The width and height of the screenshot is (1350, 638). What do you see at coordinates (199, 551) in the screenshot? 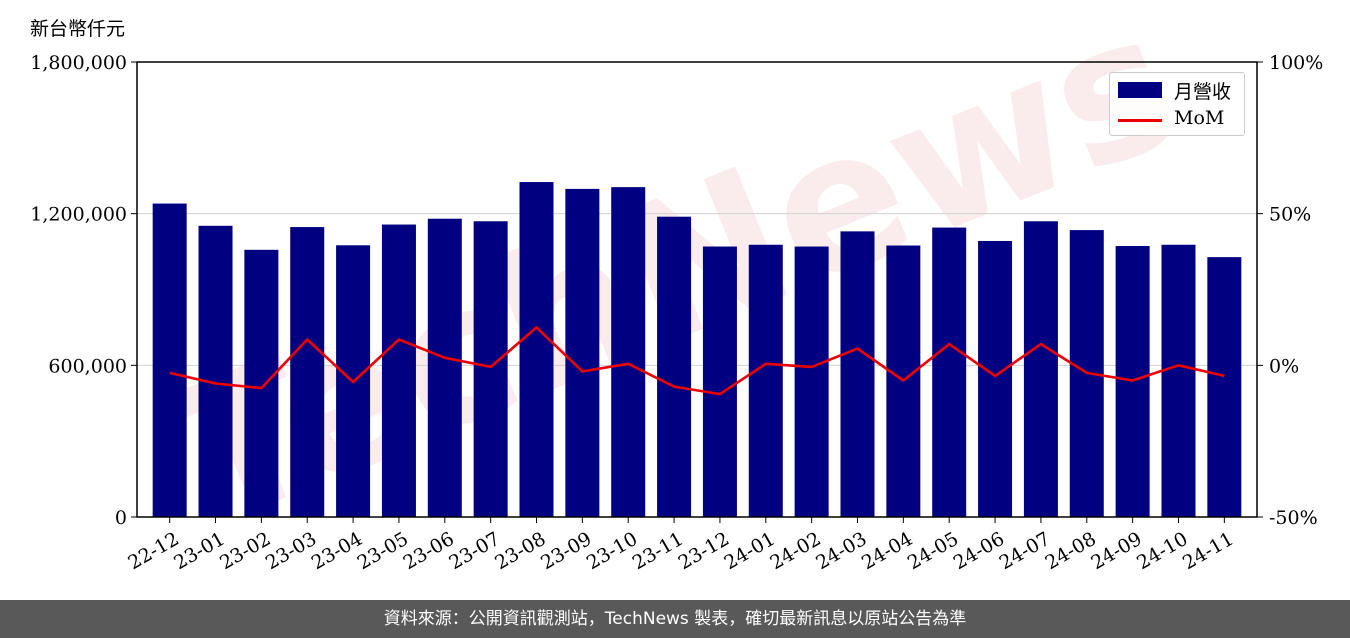
I see `x-tick-label-23-01: 23-01` at bounding box center [199, 551].